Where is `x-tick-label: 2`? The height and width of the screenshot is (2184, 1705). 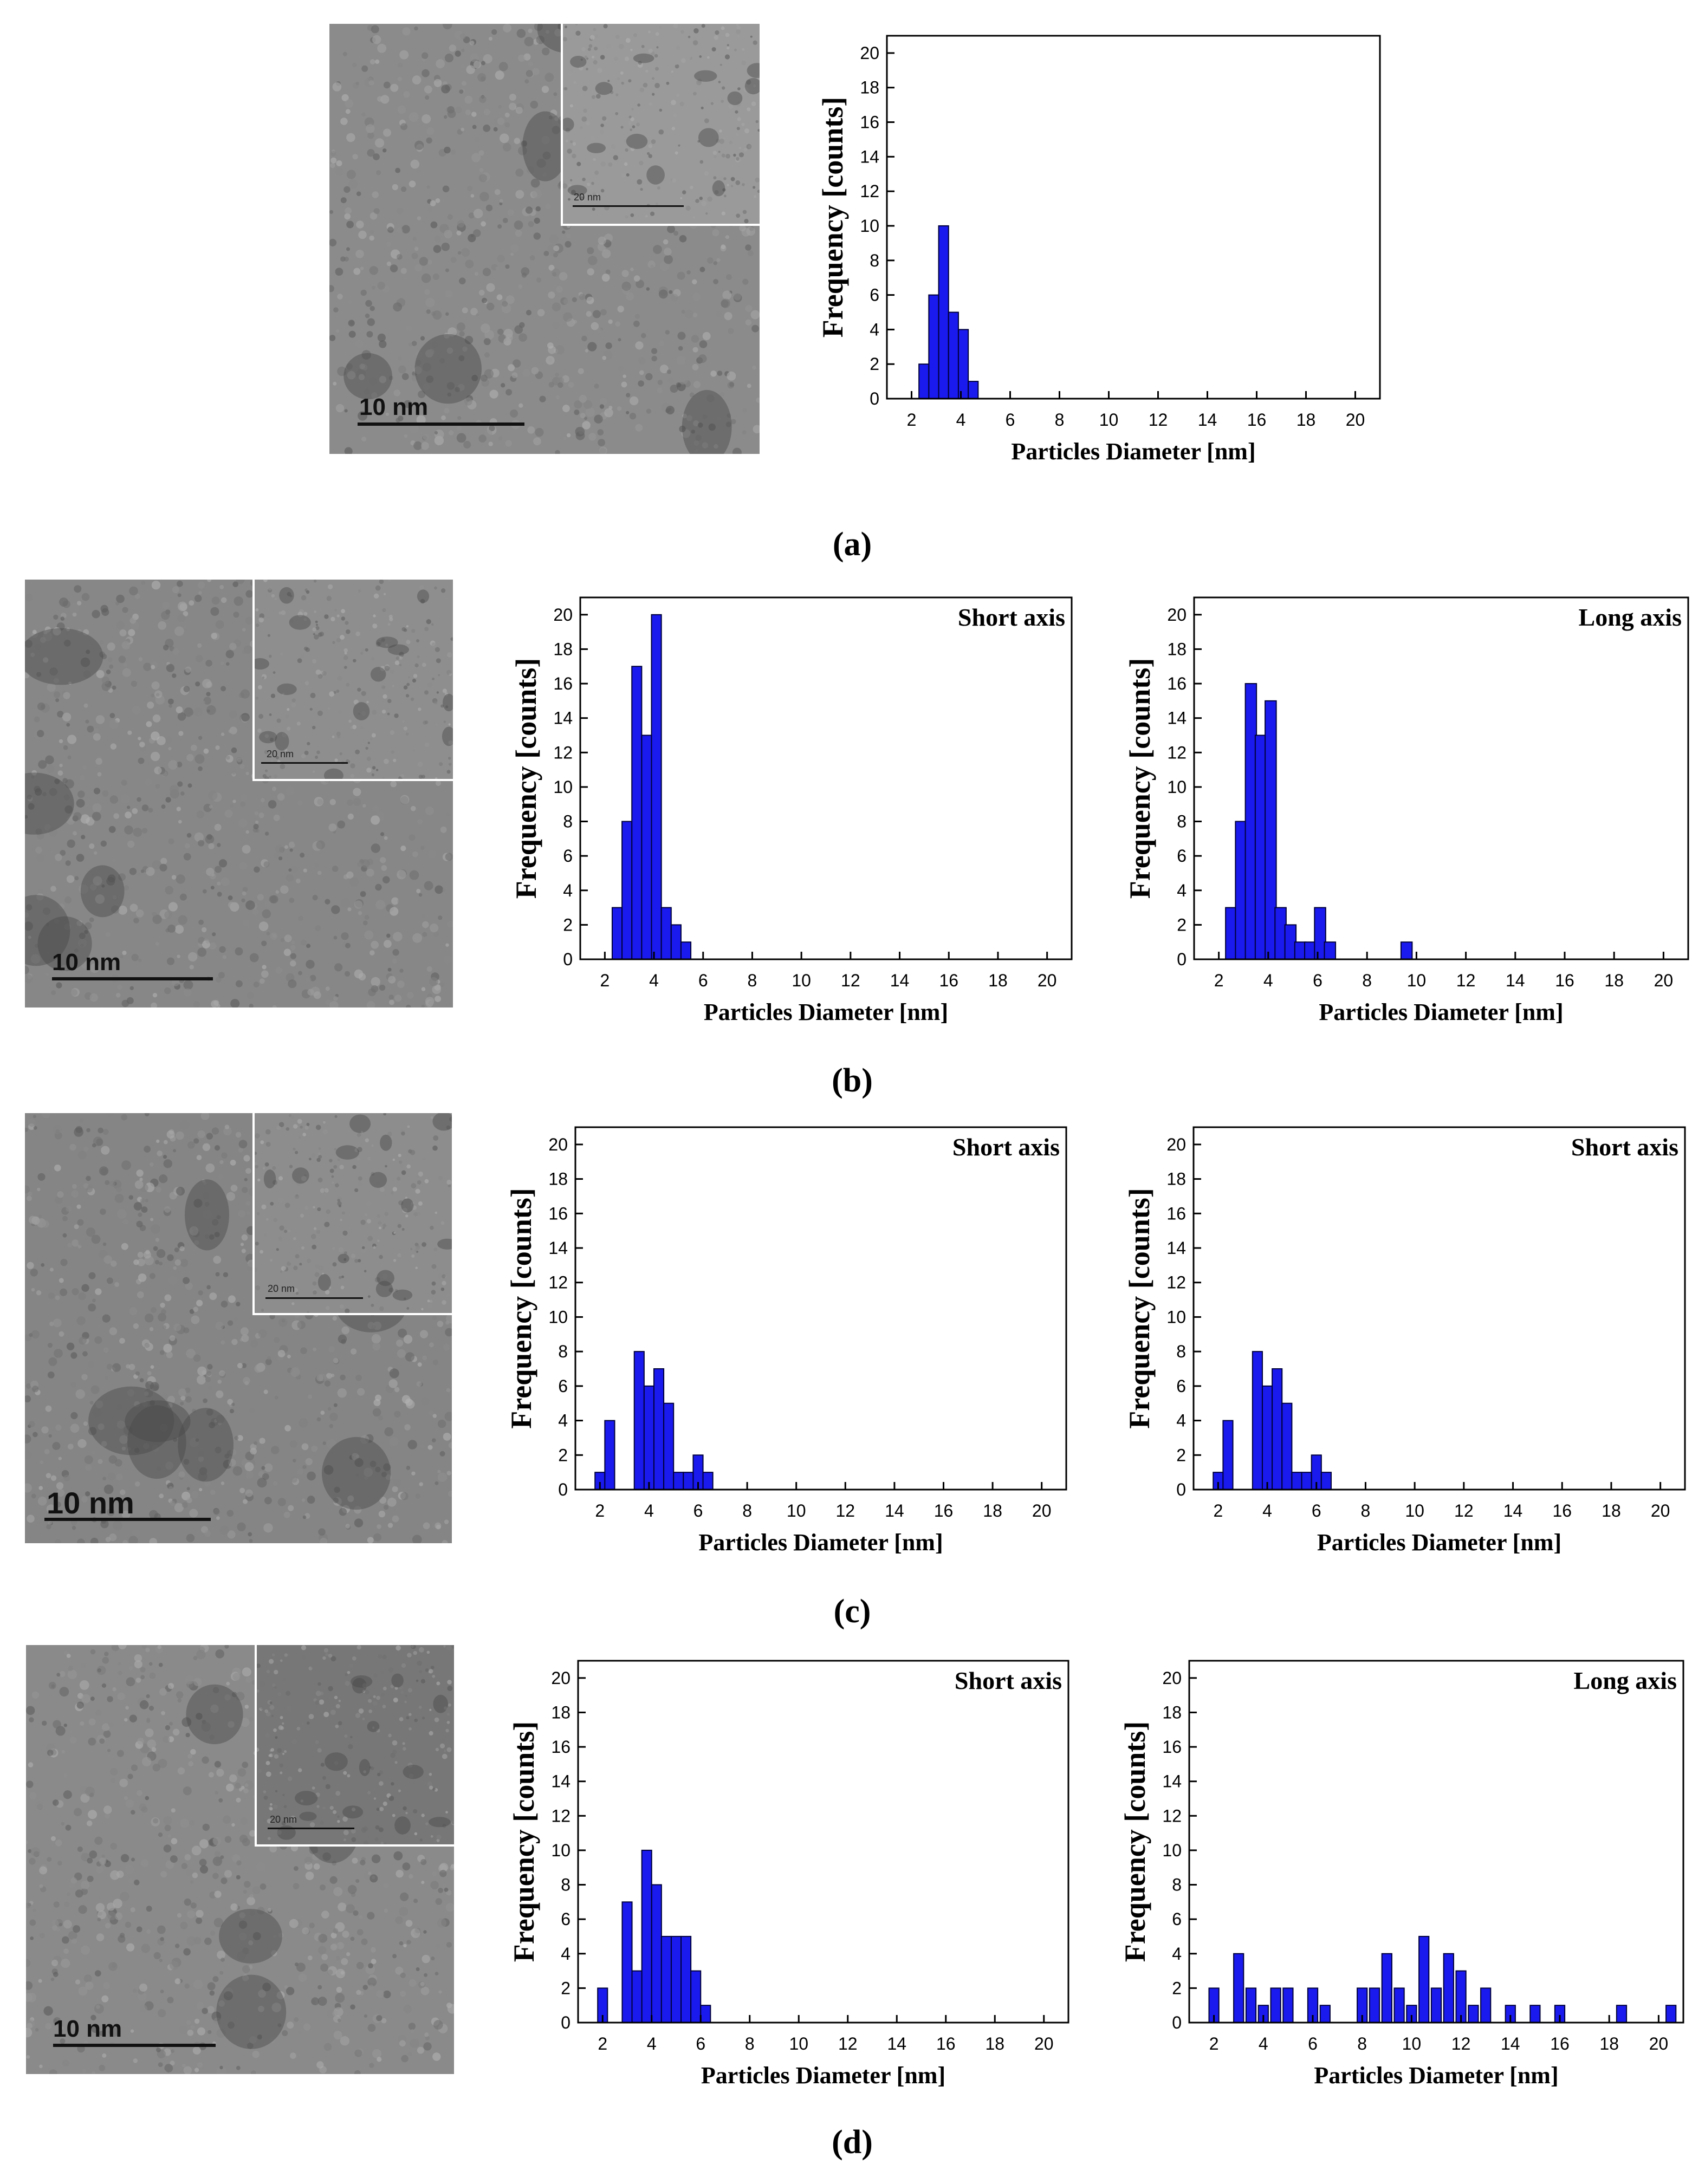 x-tick-label: 2 is located at coordinates (1219, 980).